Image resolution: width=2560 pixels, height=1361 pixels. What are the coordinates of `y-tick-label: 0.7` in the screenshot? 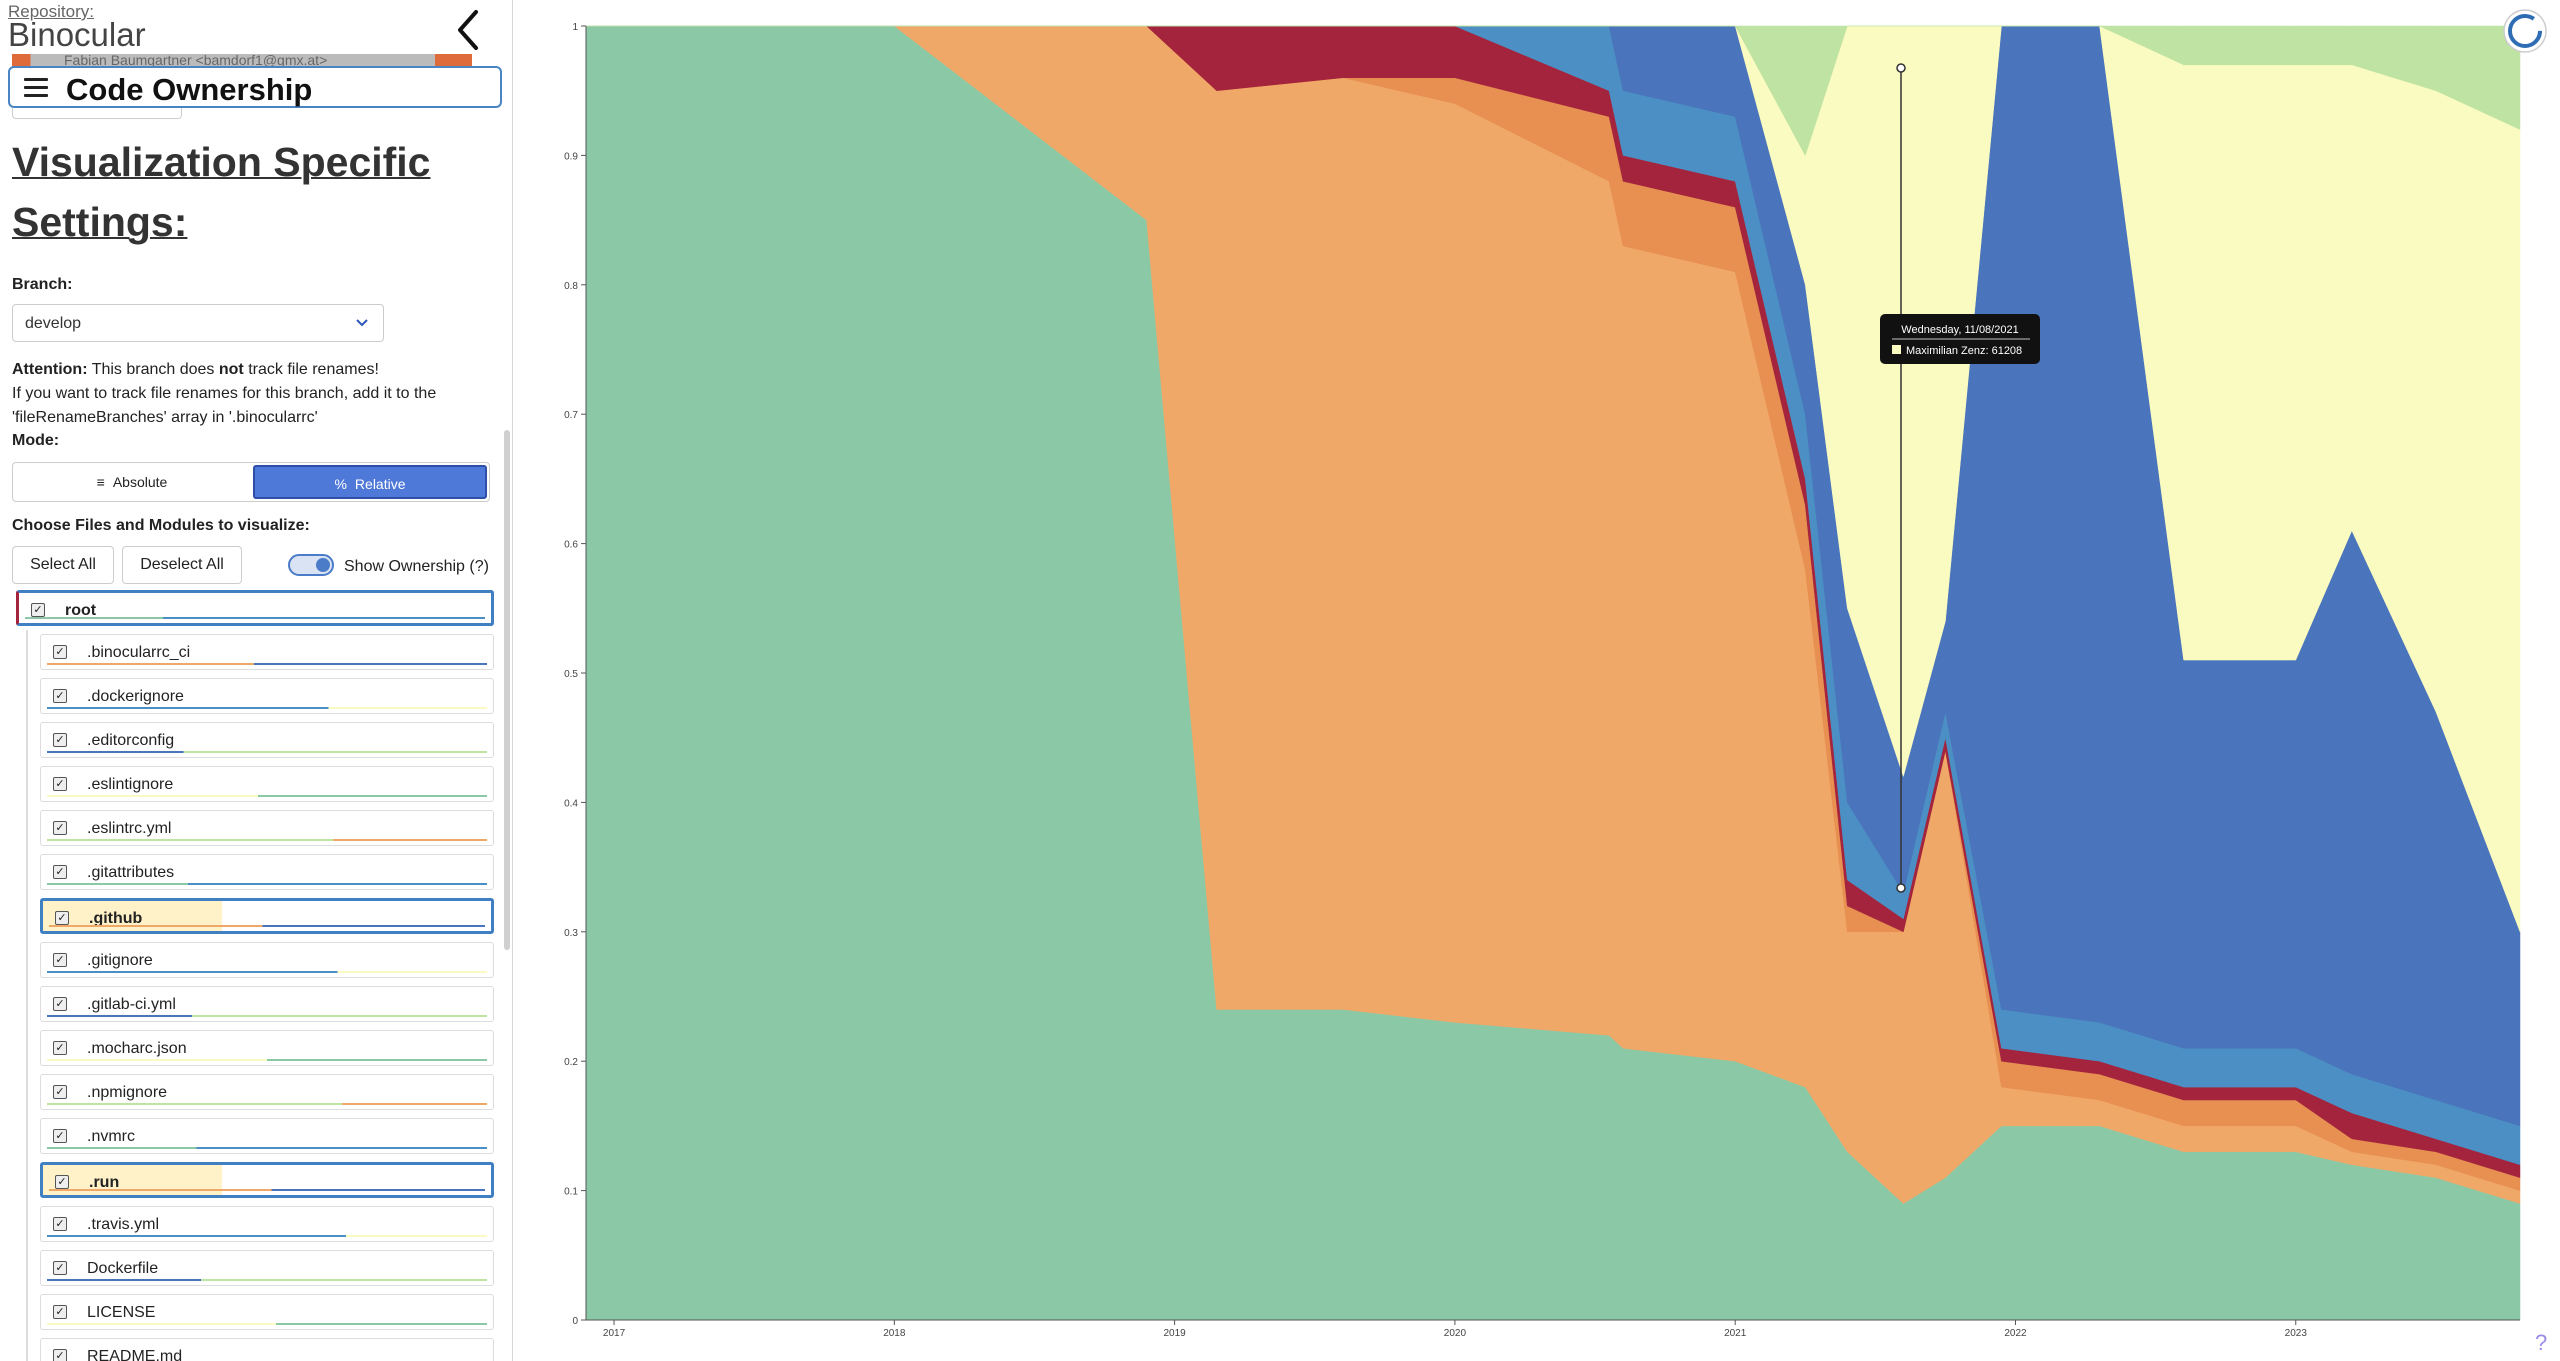 It's located at (571, 415).